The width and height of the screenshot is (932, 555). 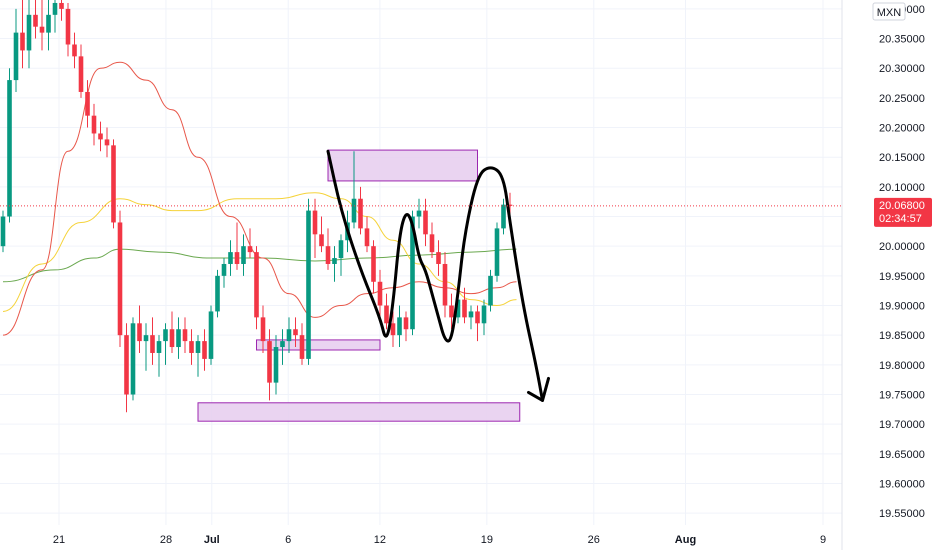 I want to click on time-axis: 21 28 Jul 6 12 19 26 Aug 9, so click(x=439, y=540).